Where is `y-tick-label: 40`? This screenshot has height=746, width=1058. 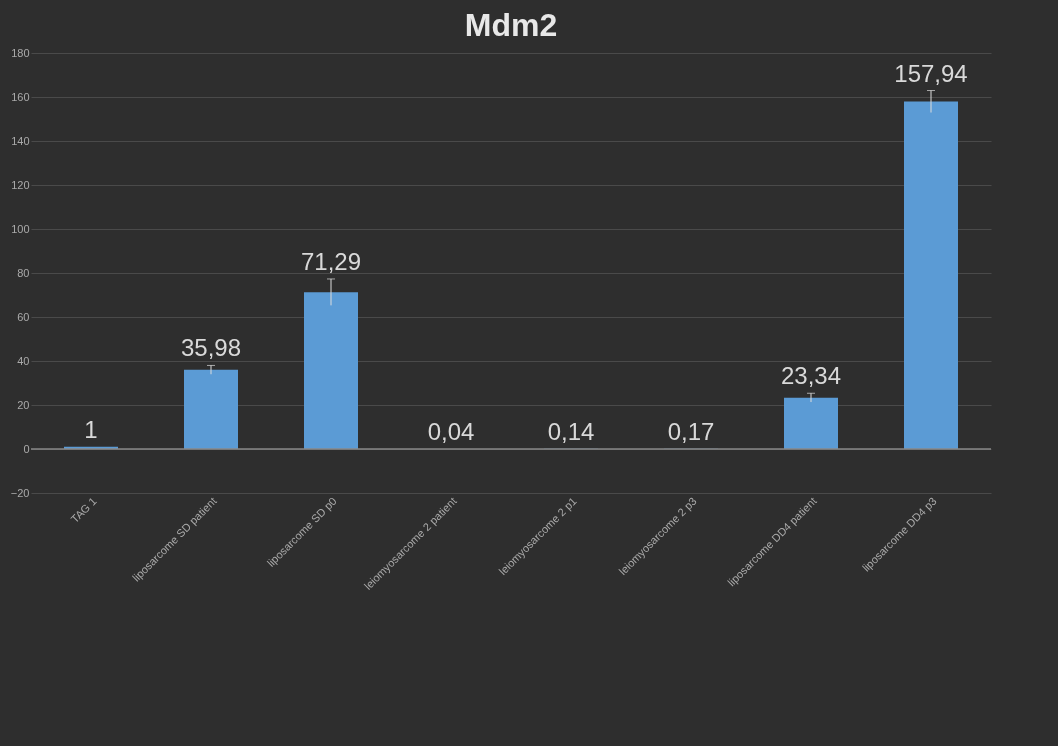 y-tick-label: 40 is located at coordinates (23, 360).